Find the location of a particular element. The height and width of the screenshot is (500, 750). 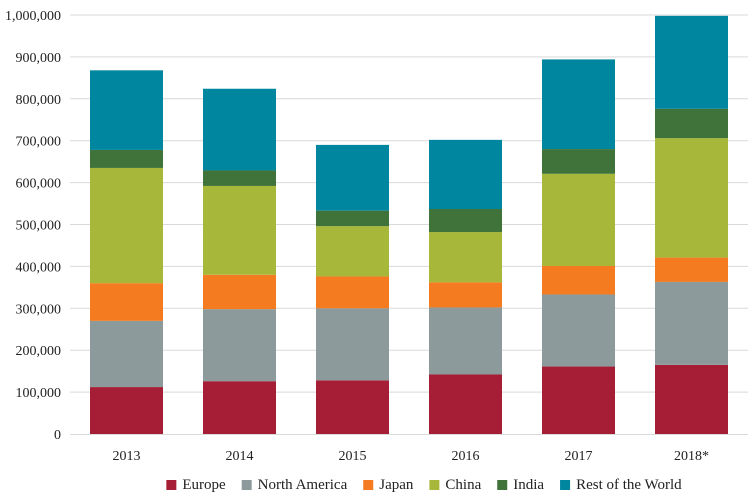

y-tick-label: 900,000 is located at coordinates (39, 58).